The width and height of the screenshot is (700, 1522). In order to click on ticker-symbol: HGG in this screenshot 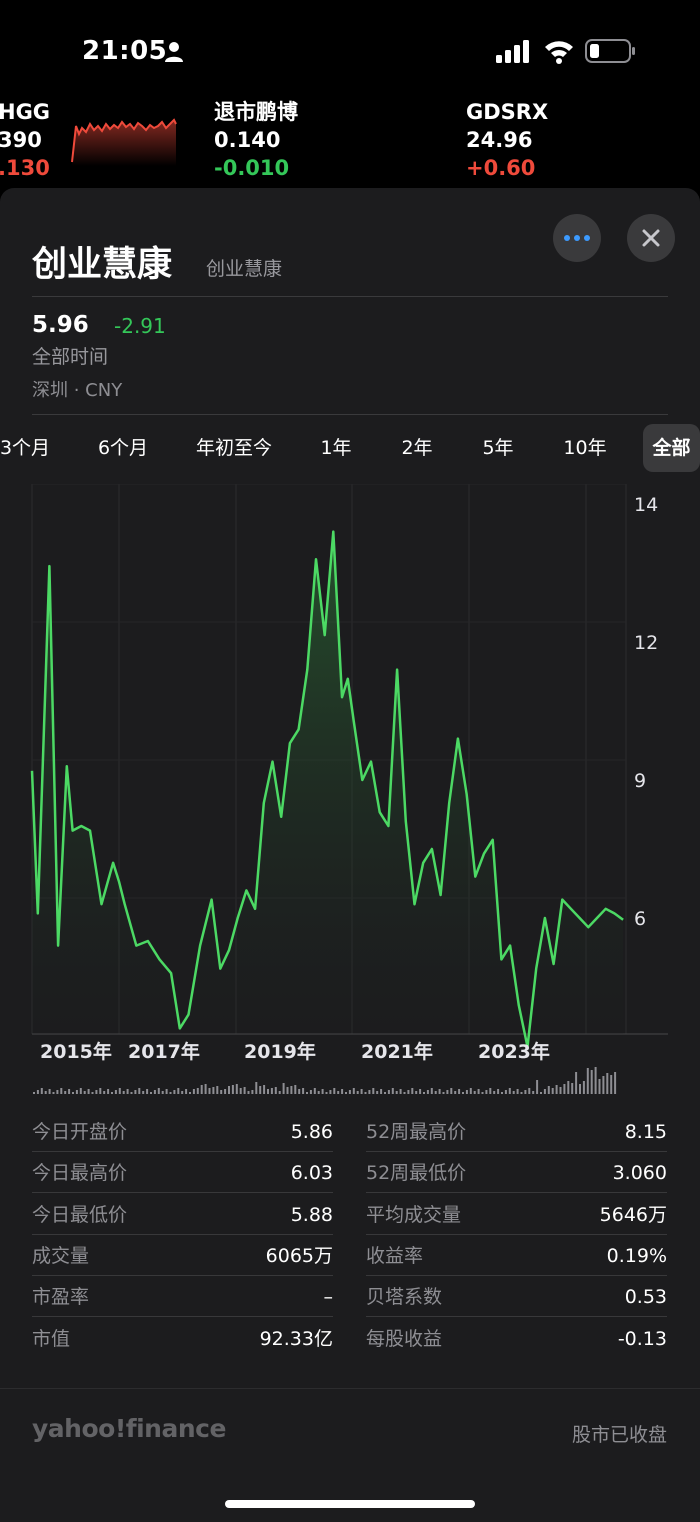, I will do `click(25, 112)`.